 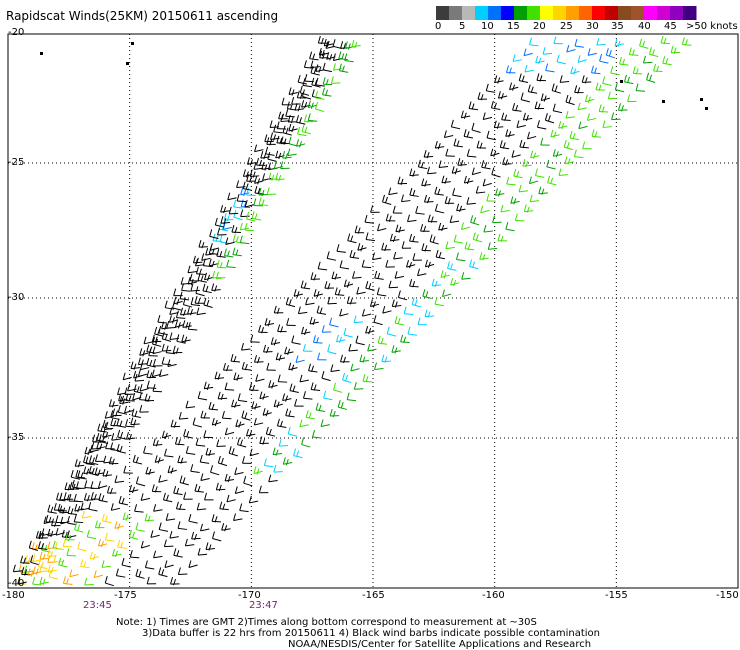 I want to click on legend-label-5: 5, so click(x=462, y=26).